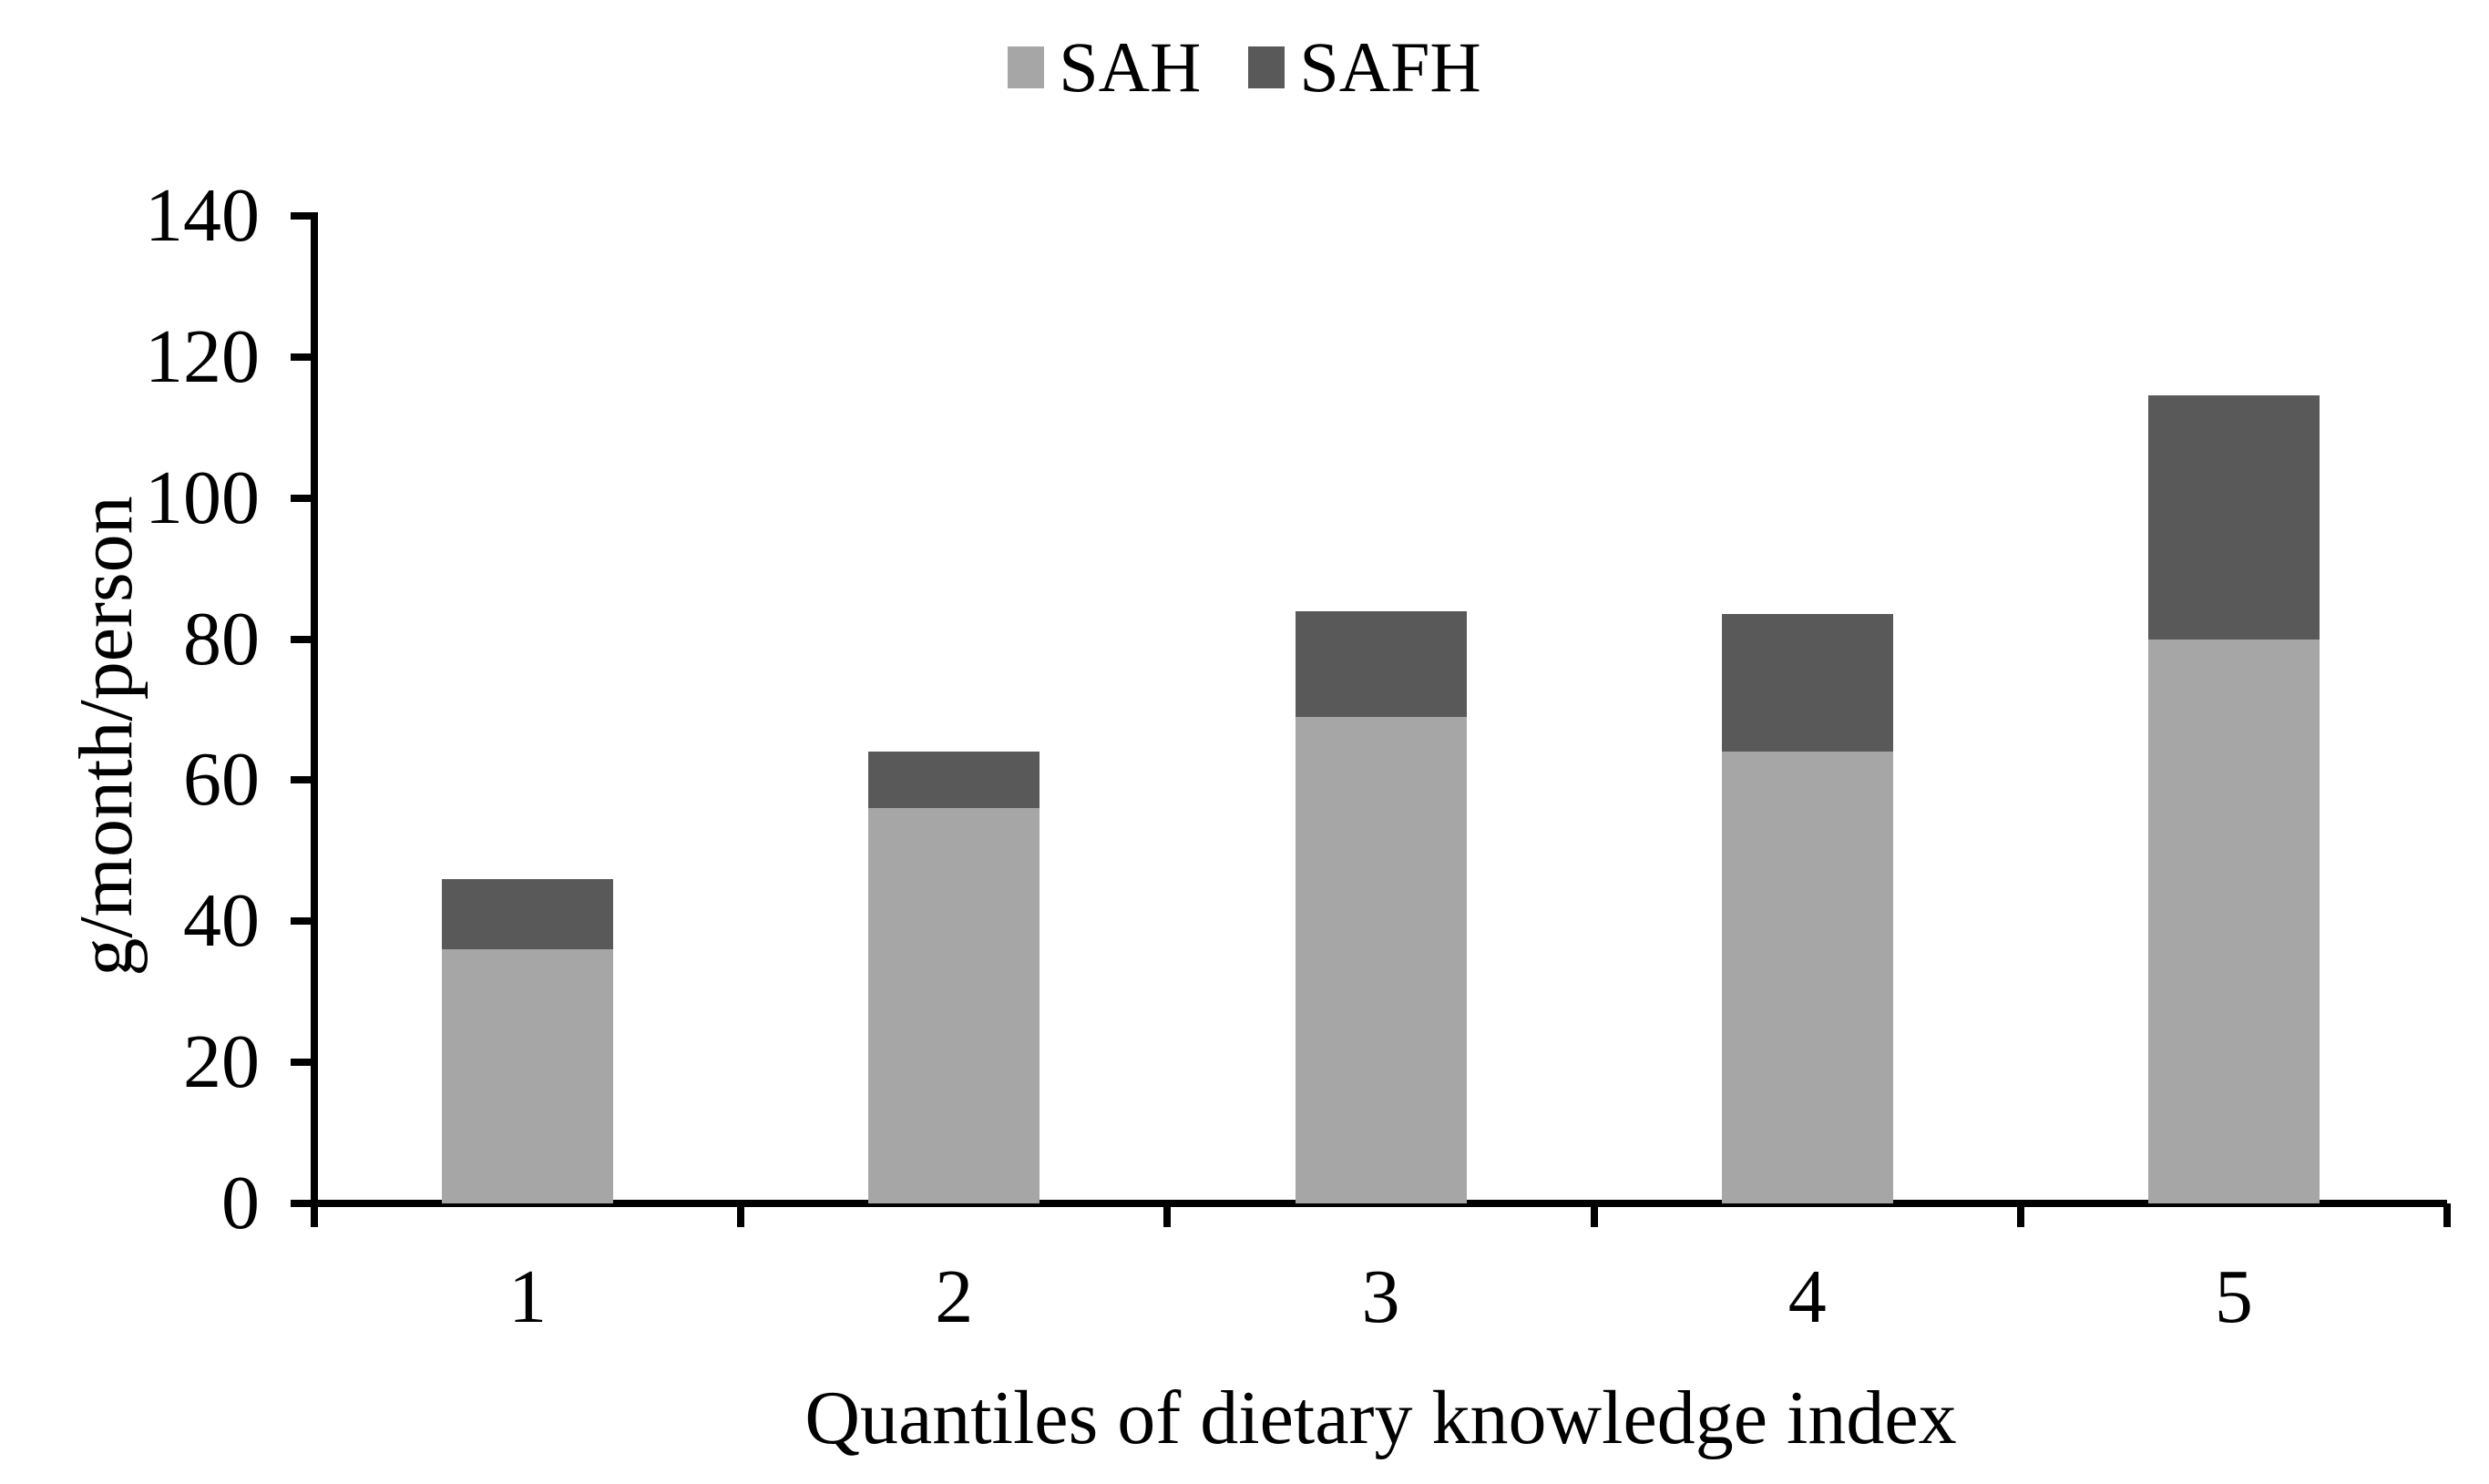 This screenshot has height=1484, width=2489. What do you see at coordinates (202, 497) in the screenshot?
I see `y-tick-label-100: 100` at bounding box center [202, 497].